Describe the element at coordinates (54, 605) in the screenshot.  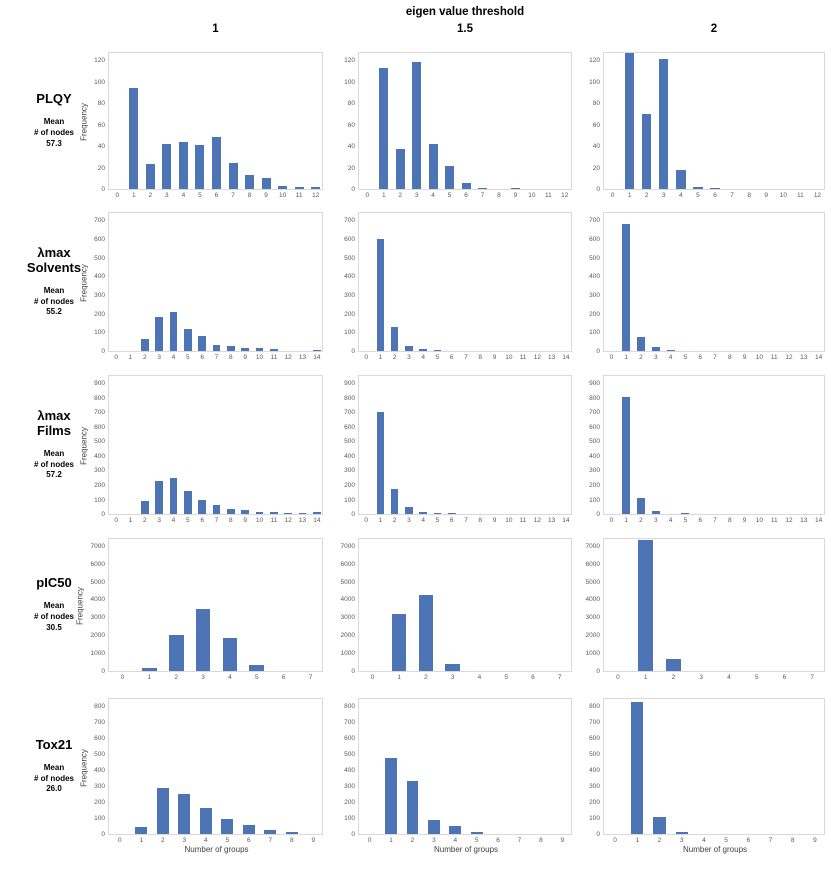
I see `row-label: pIC50 Mean # of nodes 30.5` at that location.